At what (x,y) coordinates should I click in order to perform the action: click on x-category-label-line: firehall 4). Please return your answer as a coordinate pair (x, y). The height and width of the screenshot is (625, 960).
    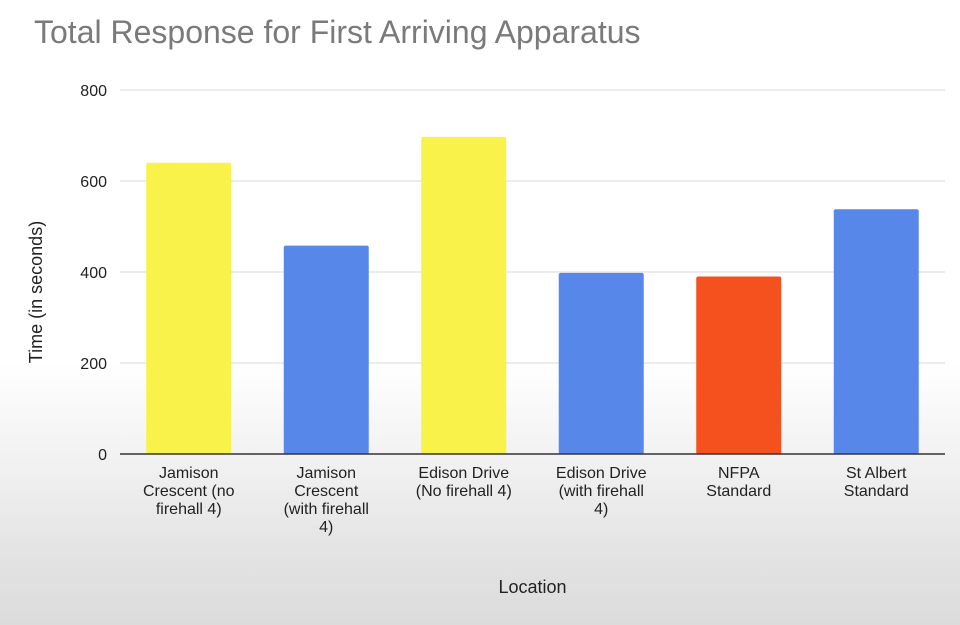
    Looking at the image, I should click on (189, 509).